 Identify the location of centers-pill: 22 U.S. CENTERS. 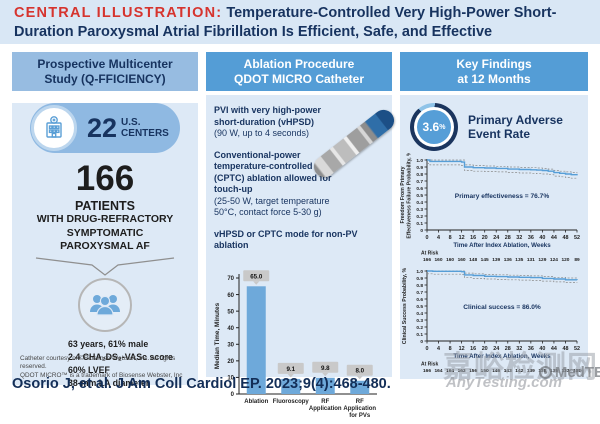
(105, 128).